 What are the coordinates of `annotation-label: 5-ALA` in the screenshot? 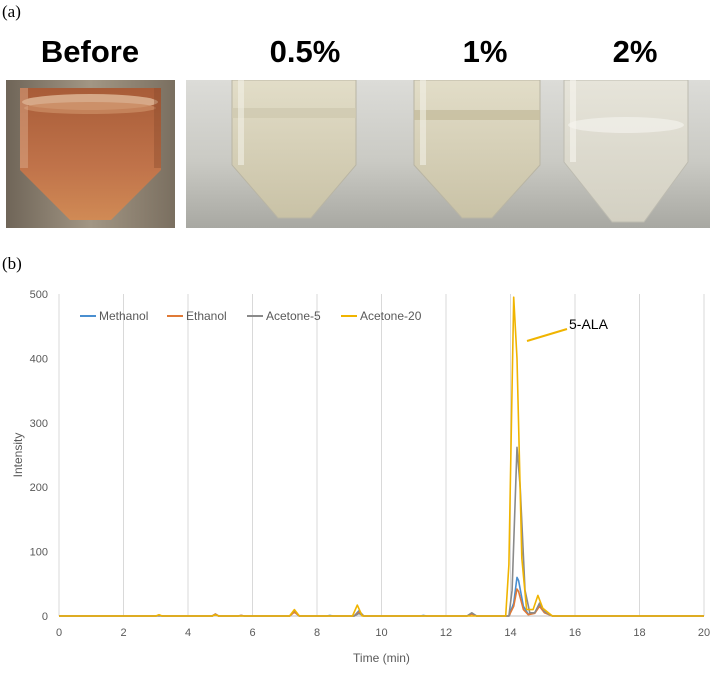 It's located at (589, 324).